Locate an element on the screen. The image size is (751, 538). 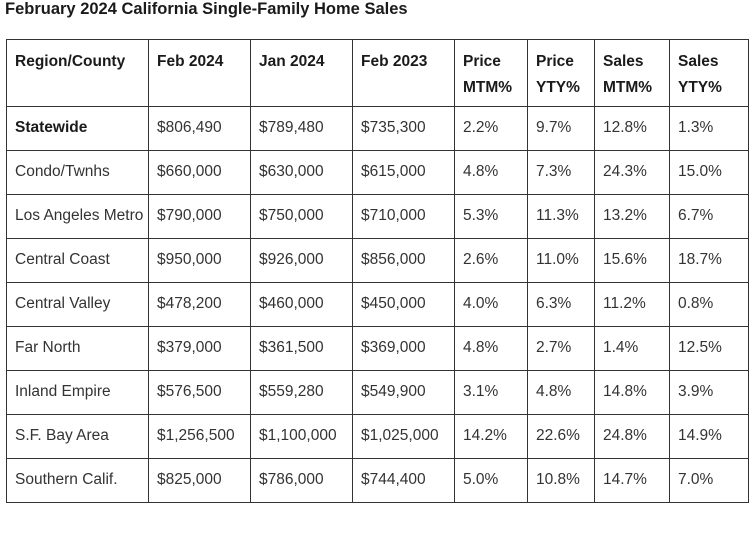
cell-price-yty: 7.3% is located at coordinates (561, 172).